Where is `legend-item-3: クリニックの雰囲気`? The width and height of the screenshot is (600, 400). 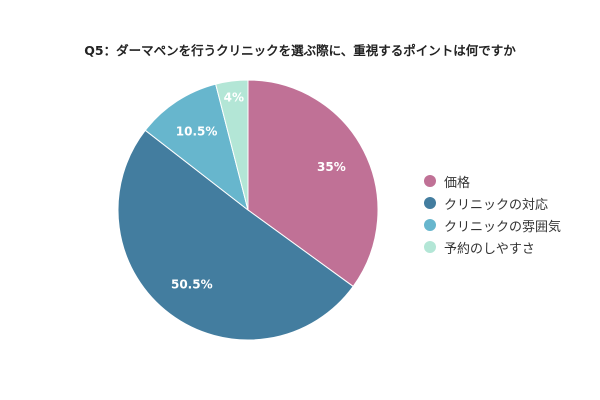 legend-item-3: クリニックの雰囲気 is located at coordinates (492, 225).